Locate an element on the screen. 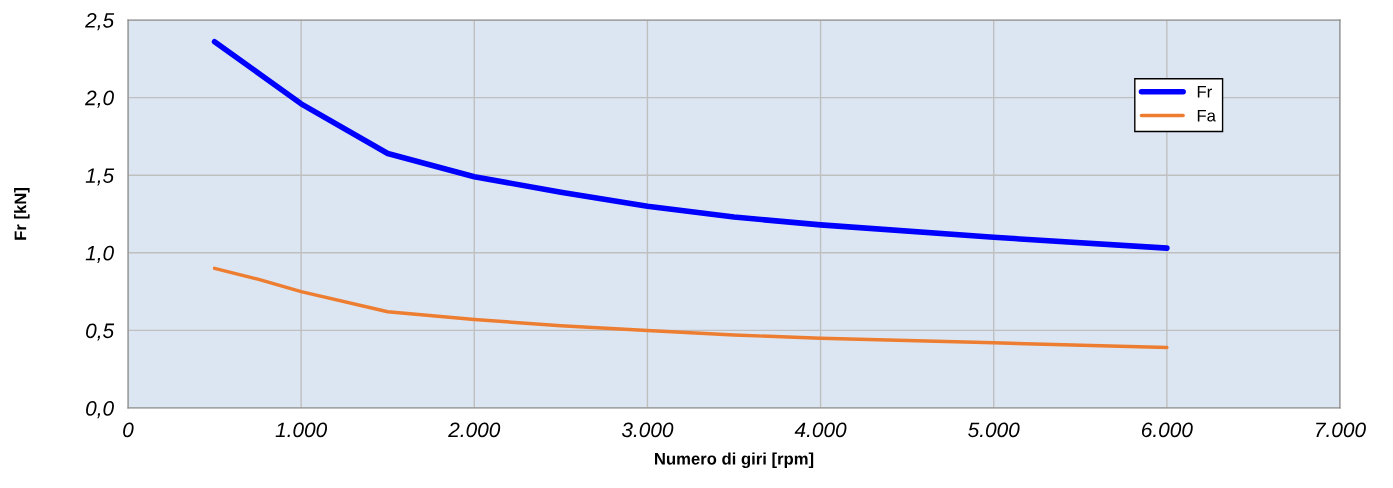 This screenshot has width=1393, height=488. x-axis-title: Numero di giri [rpm] is located at coordinates (734, 460).